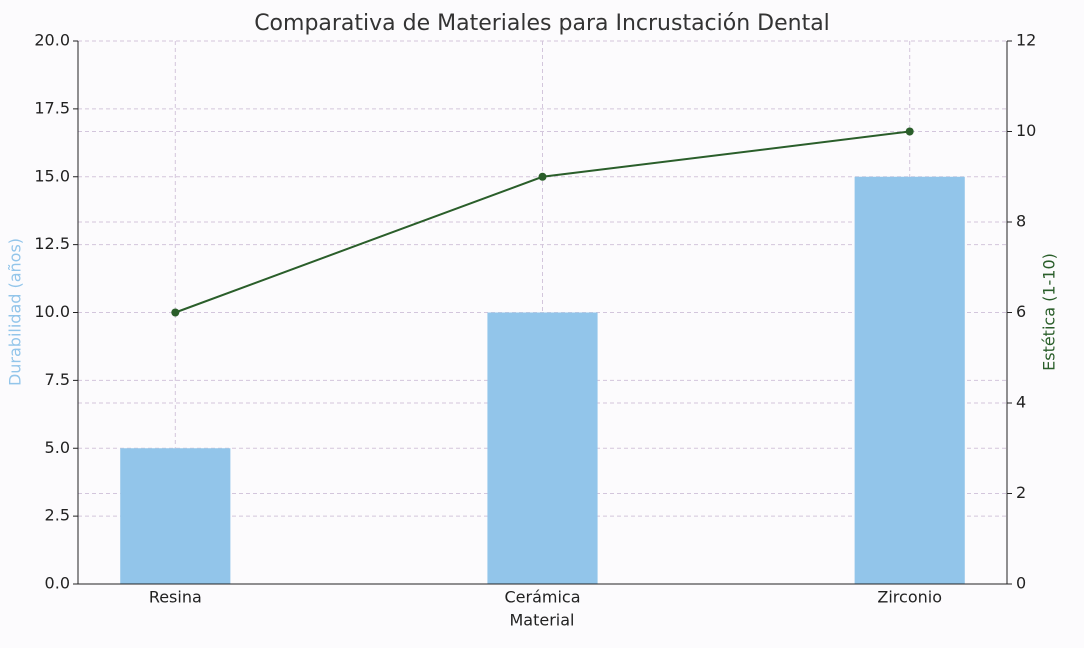 Image resolution: width=1084 pixels, height=648 pixels. What do you see at coordinates (1021, 311) in the screenshot?
I see `y2-tick-label: 6` at bounding box center [1021, 311].